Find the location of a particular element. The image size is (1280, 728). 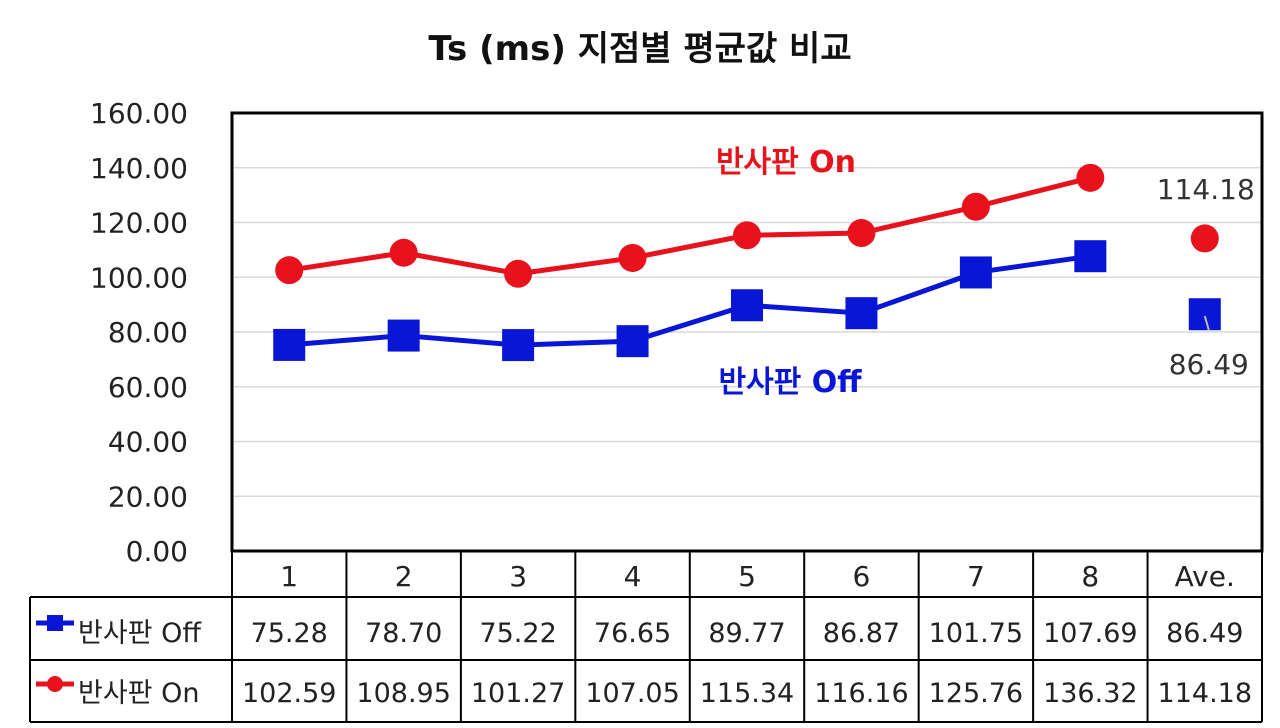

table-cell: 89.77 is located at coordinates (746, 633).